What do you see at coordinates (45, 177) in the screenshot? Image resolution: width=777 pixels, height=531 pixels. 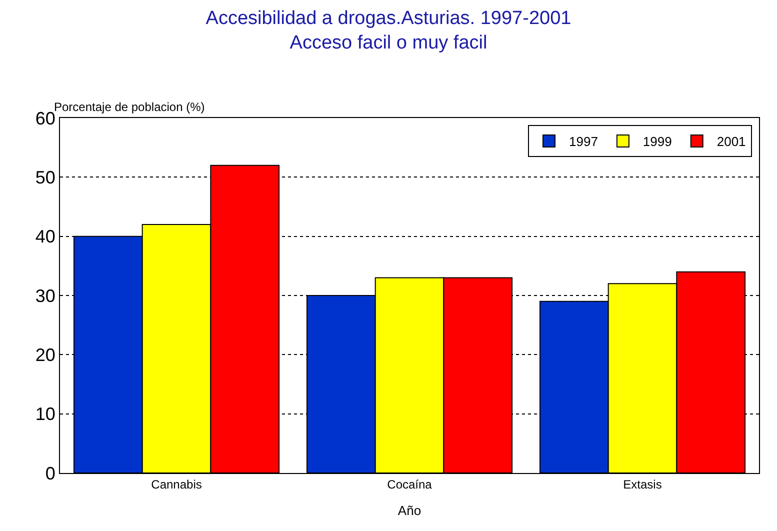 I see `y-tick-label: 50` at bounding box center [45, 177].